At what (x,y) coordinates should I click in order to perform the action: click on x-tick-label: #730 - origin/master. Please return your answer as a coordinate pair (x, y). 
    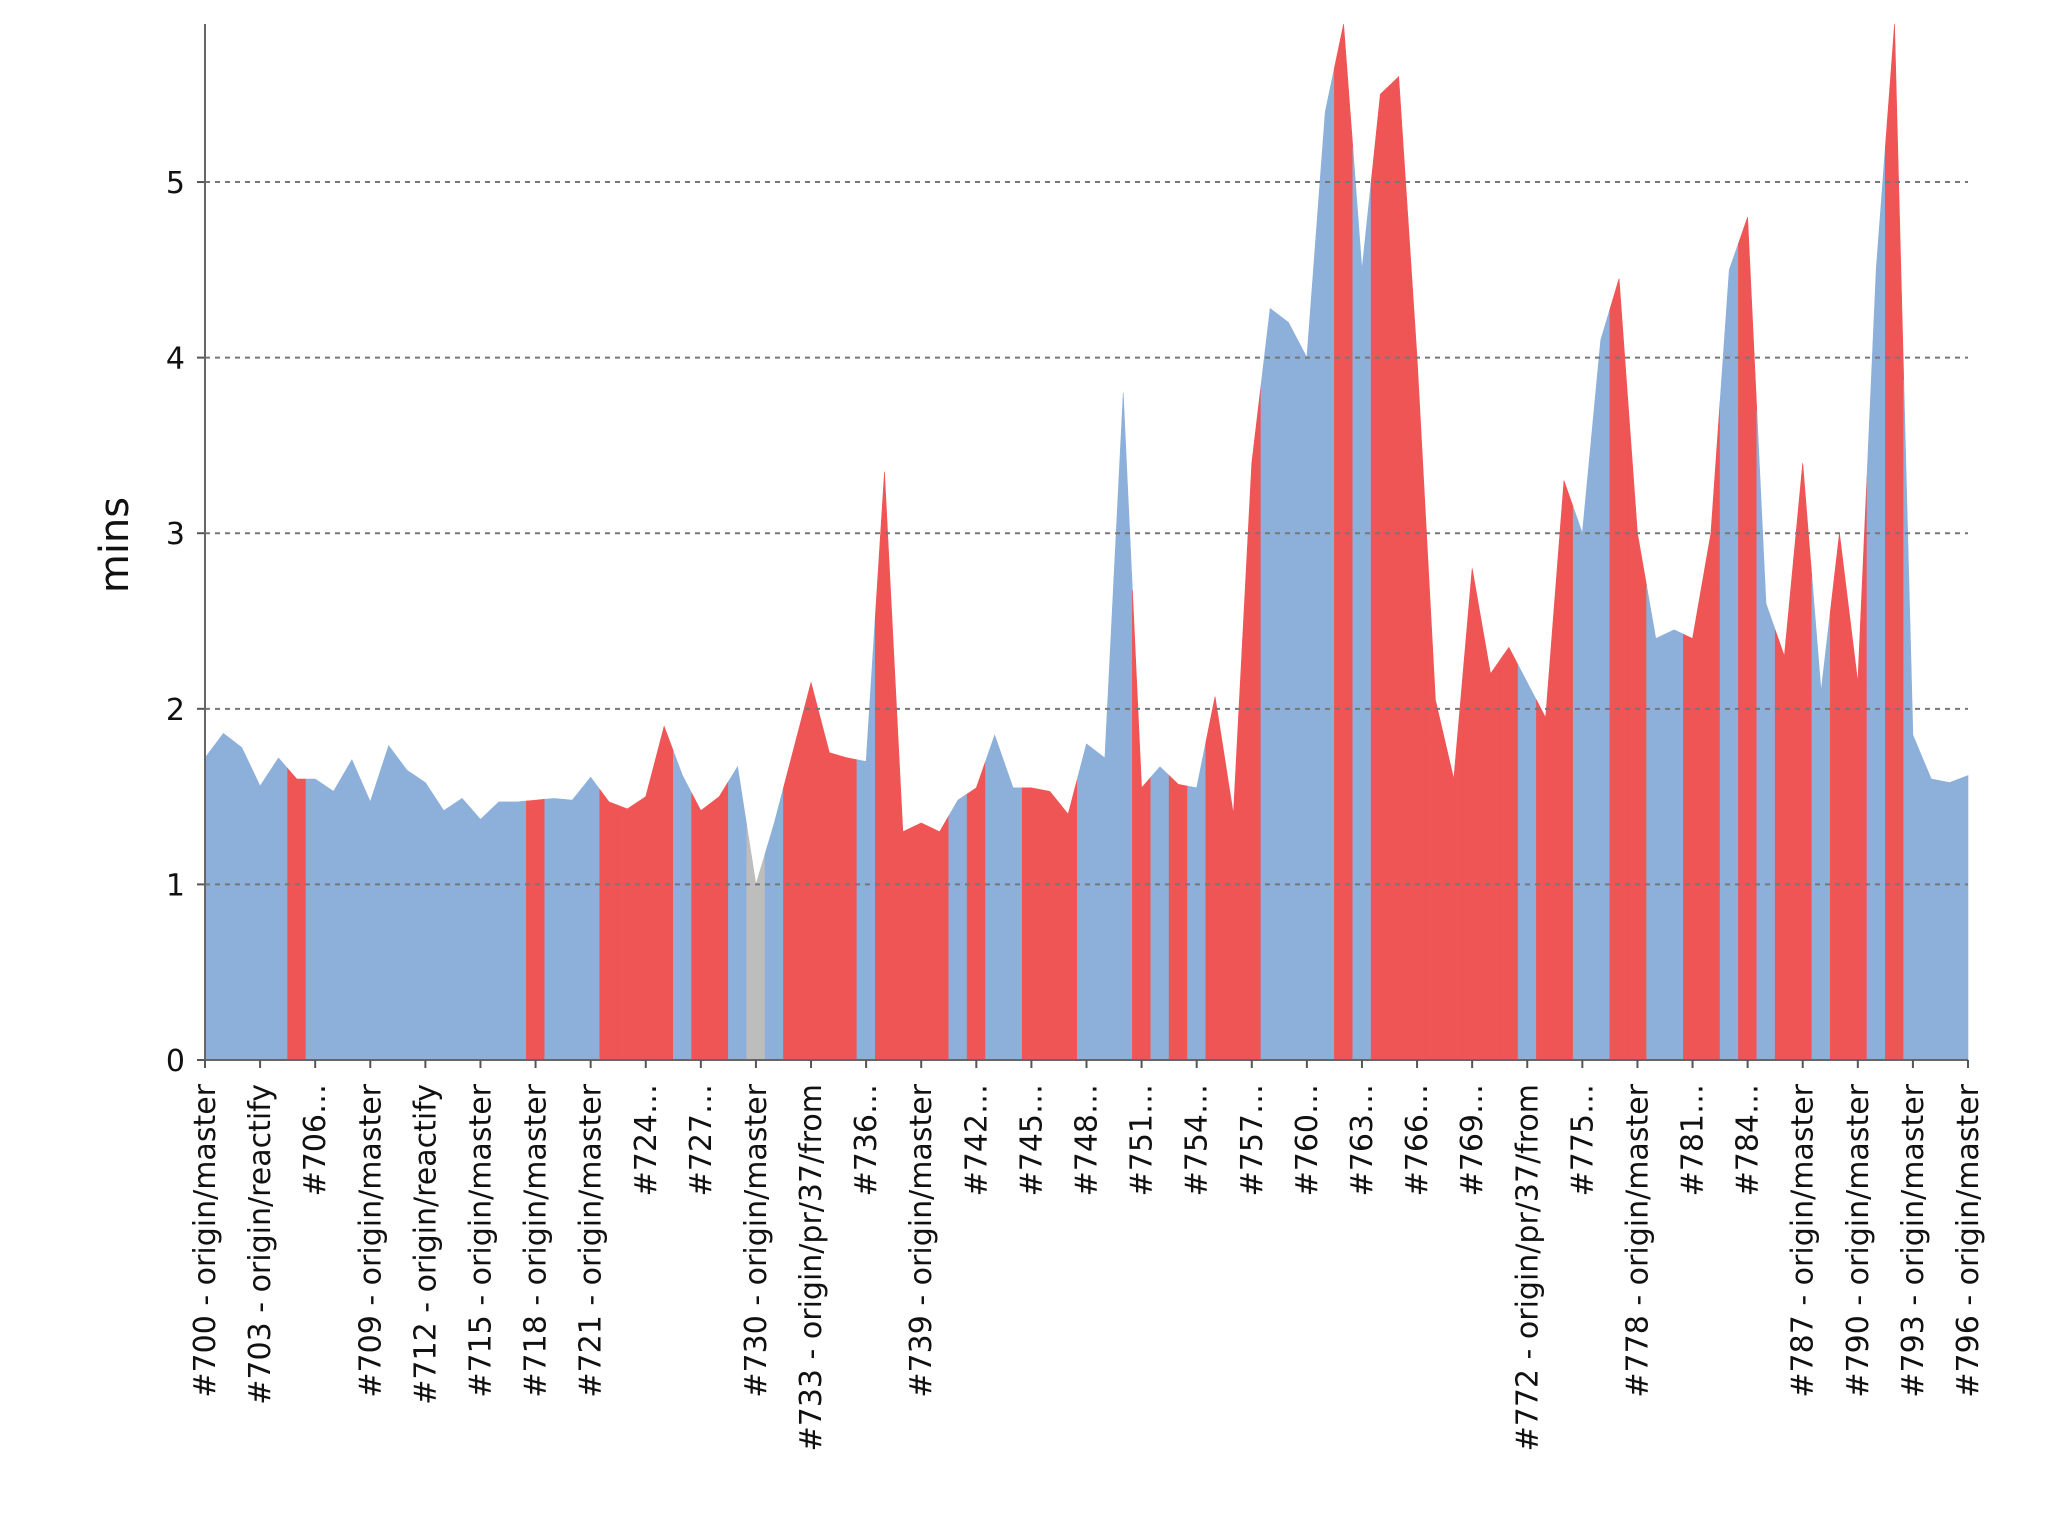
    Looking at the image, I should click on (756, 1240).